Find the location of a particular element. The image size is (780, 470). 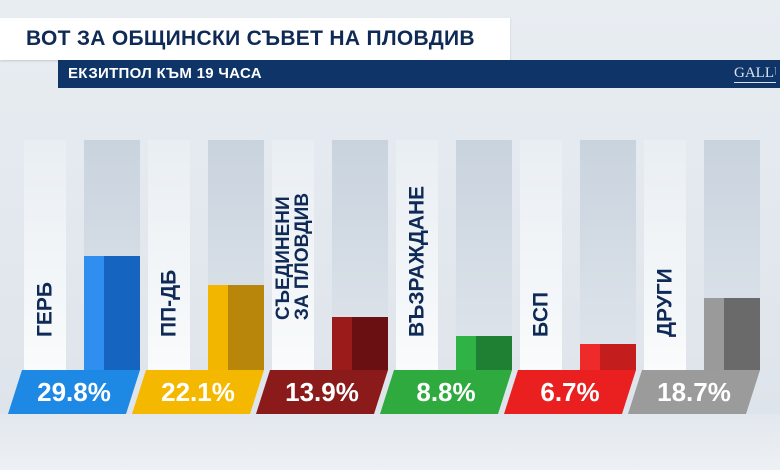

logo-text: GALLUP is located at coordinates (755, 73).